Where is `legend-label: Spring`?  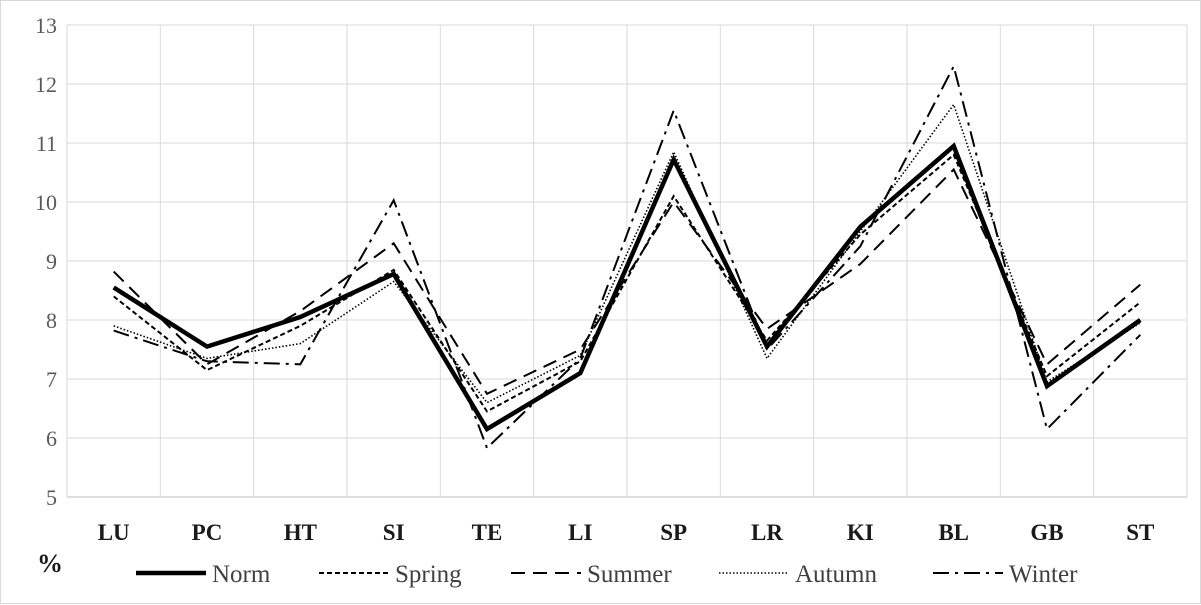 legend-label: Spring is located at coordinates (428, 574).